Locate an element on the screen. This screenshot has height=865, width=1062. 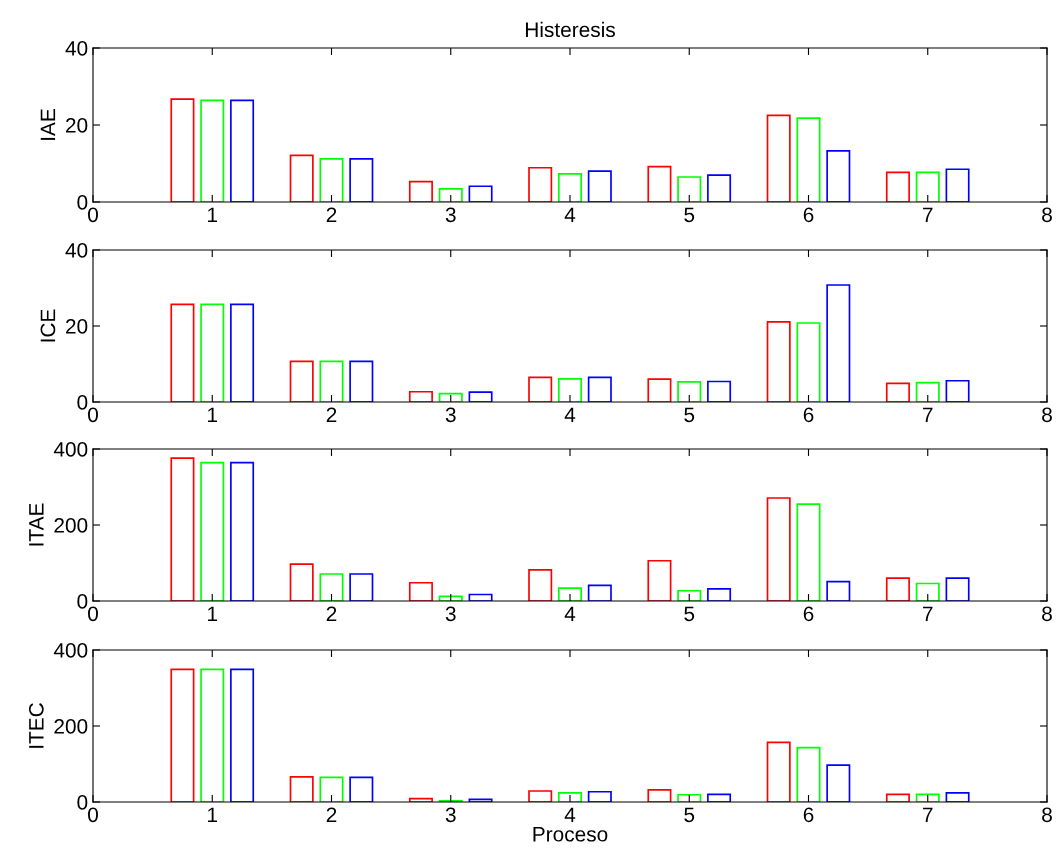
y-axis-title: ICE is located at coordinates (48, 325).